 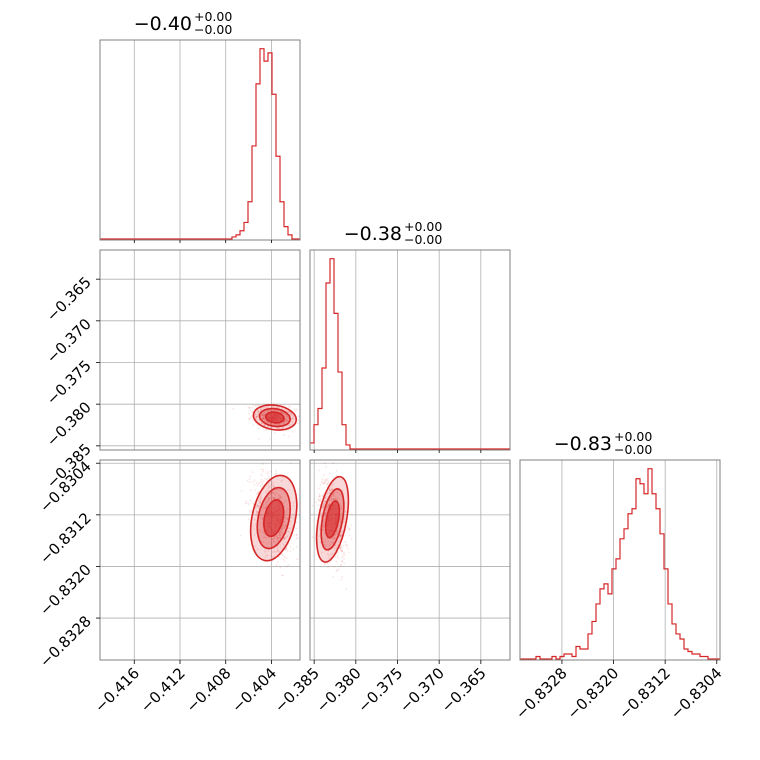 What do you see at coordinates (209, 690) in the screenshot?
I see `x-tick-label: −0.408` at bounding box center [209, 690].